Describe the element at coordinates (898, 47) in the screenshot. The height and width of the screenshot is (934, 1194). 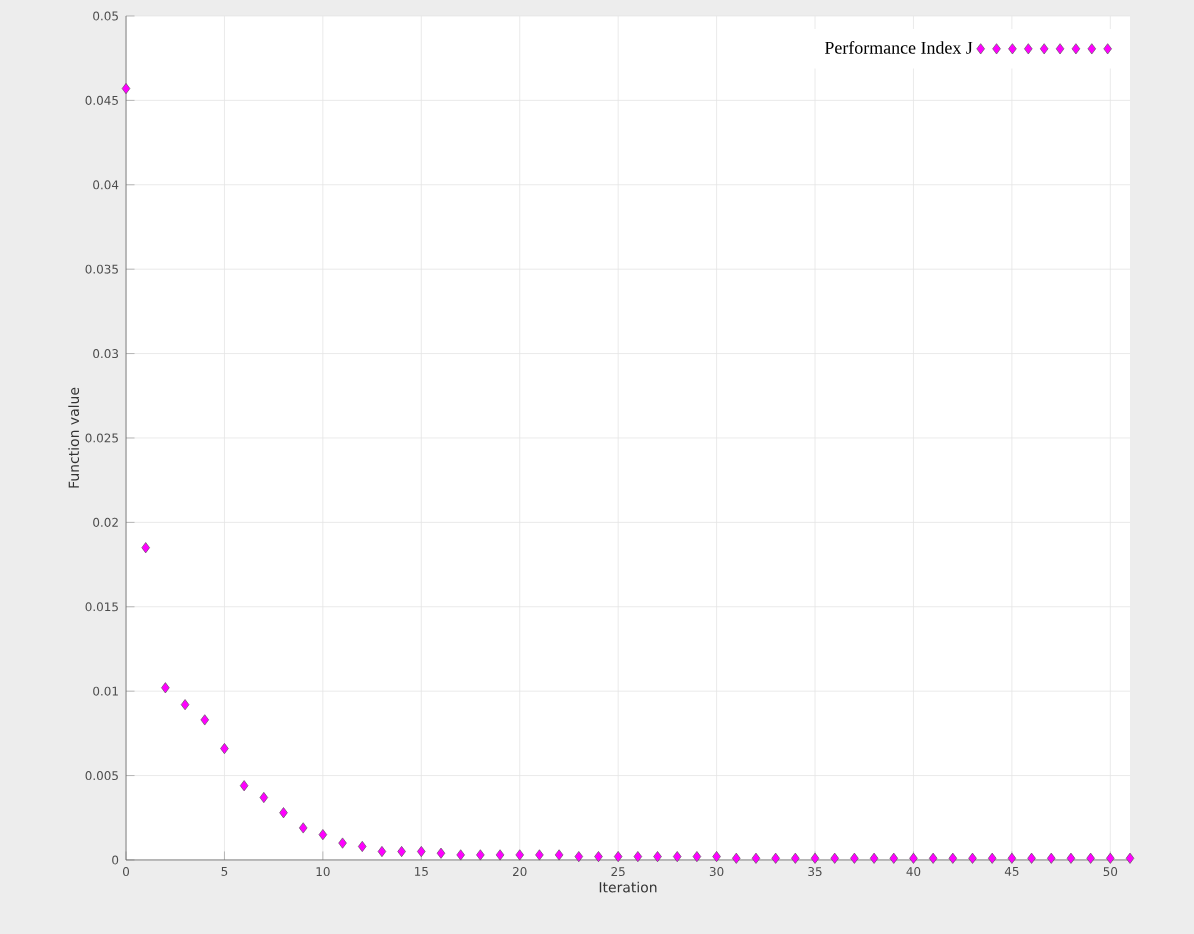
I see `legend-label: Performance Index J` at that location.